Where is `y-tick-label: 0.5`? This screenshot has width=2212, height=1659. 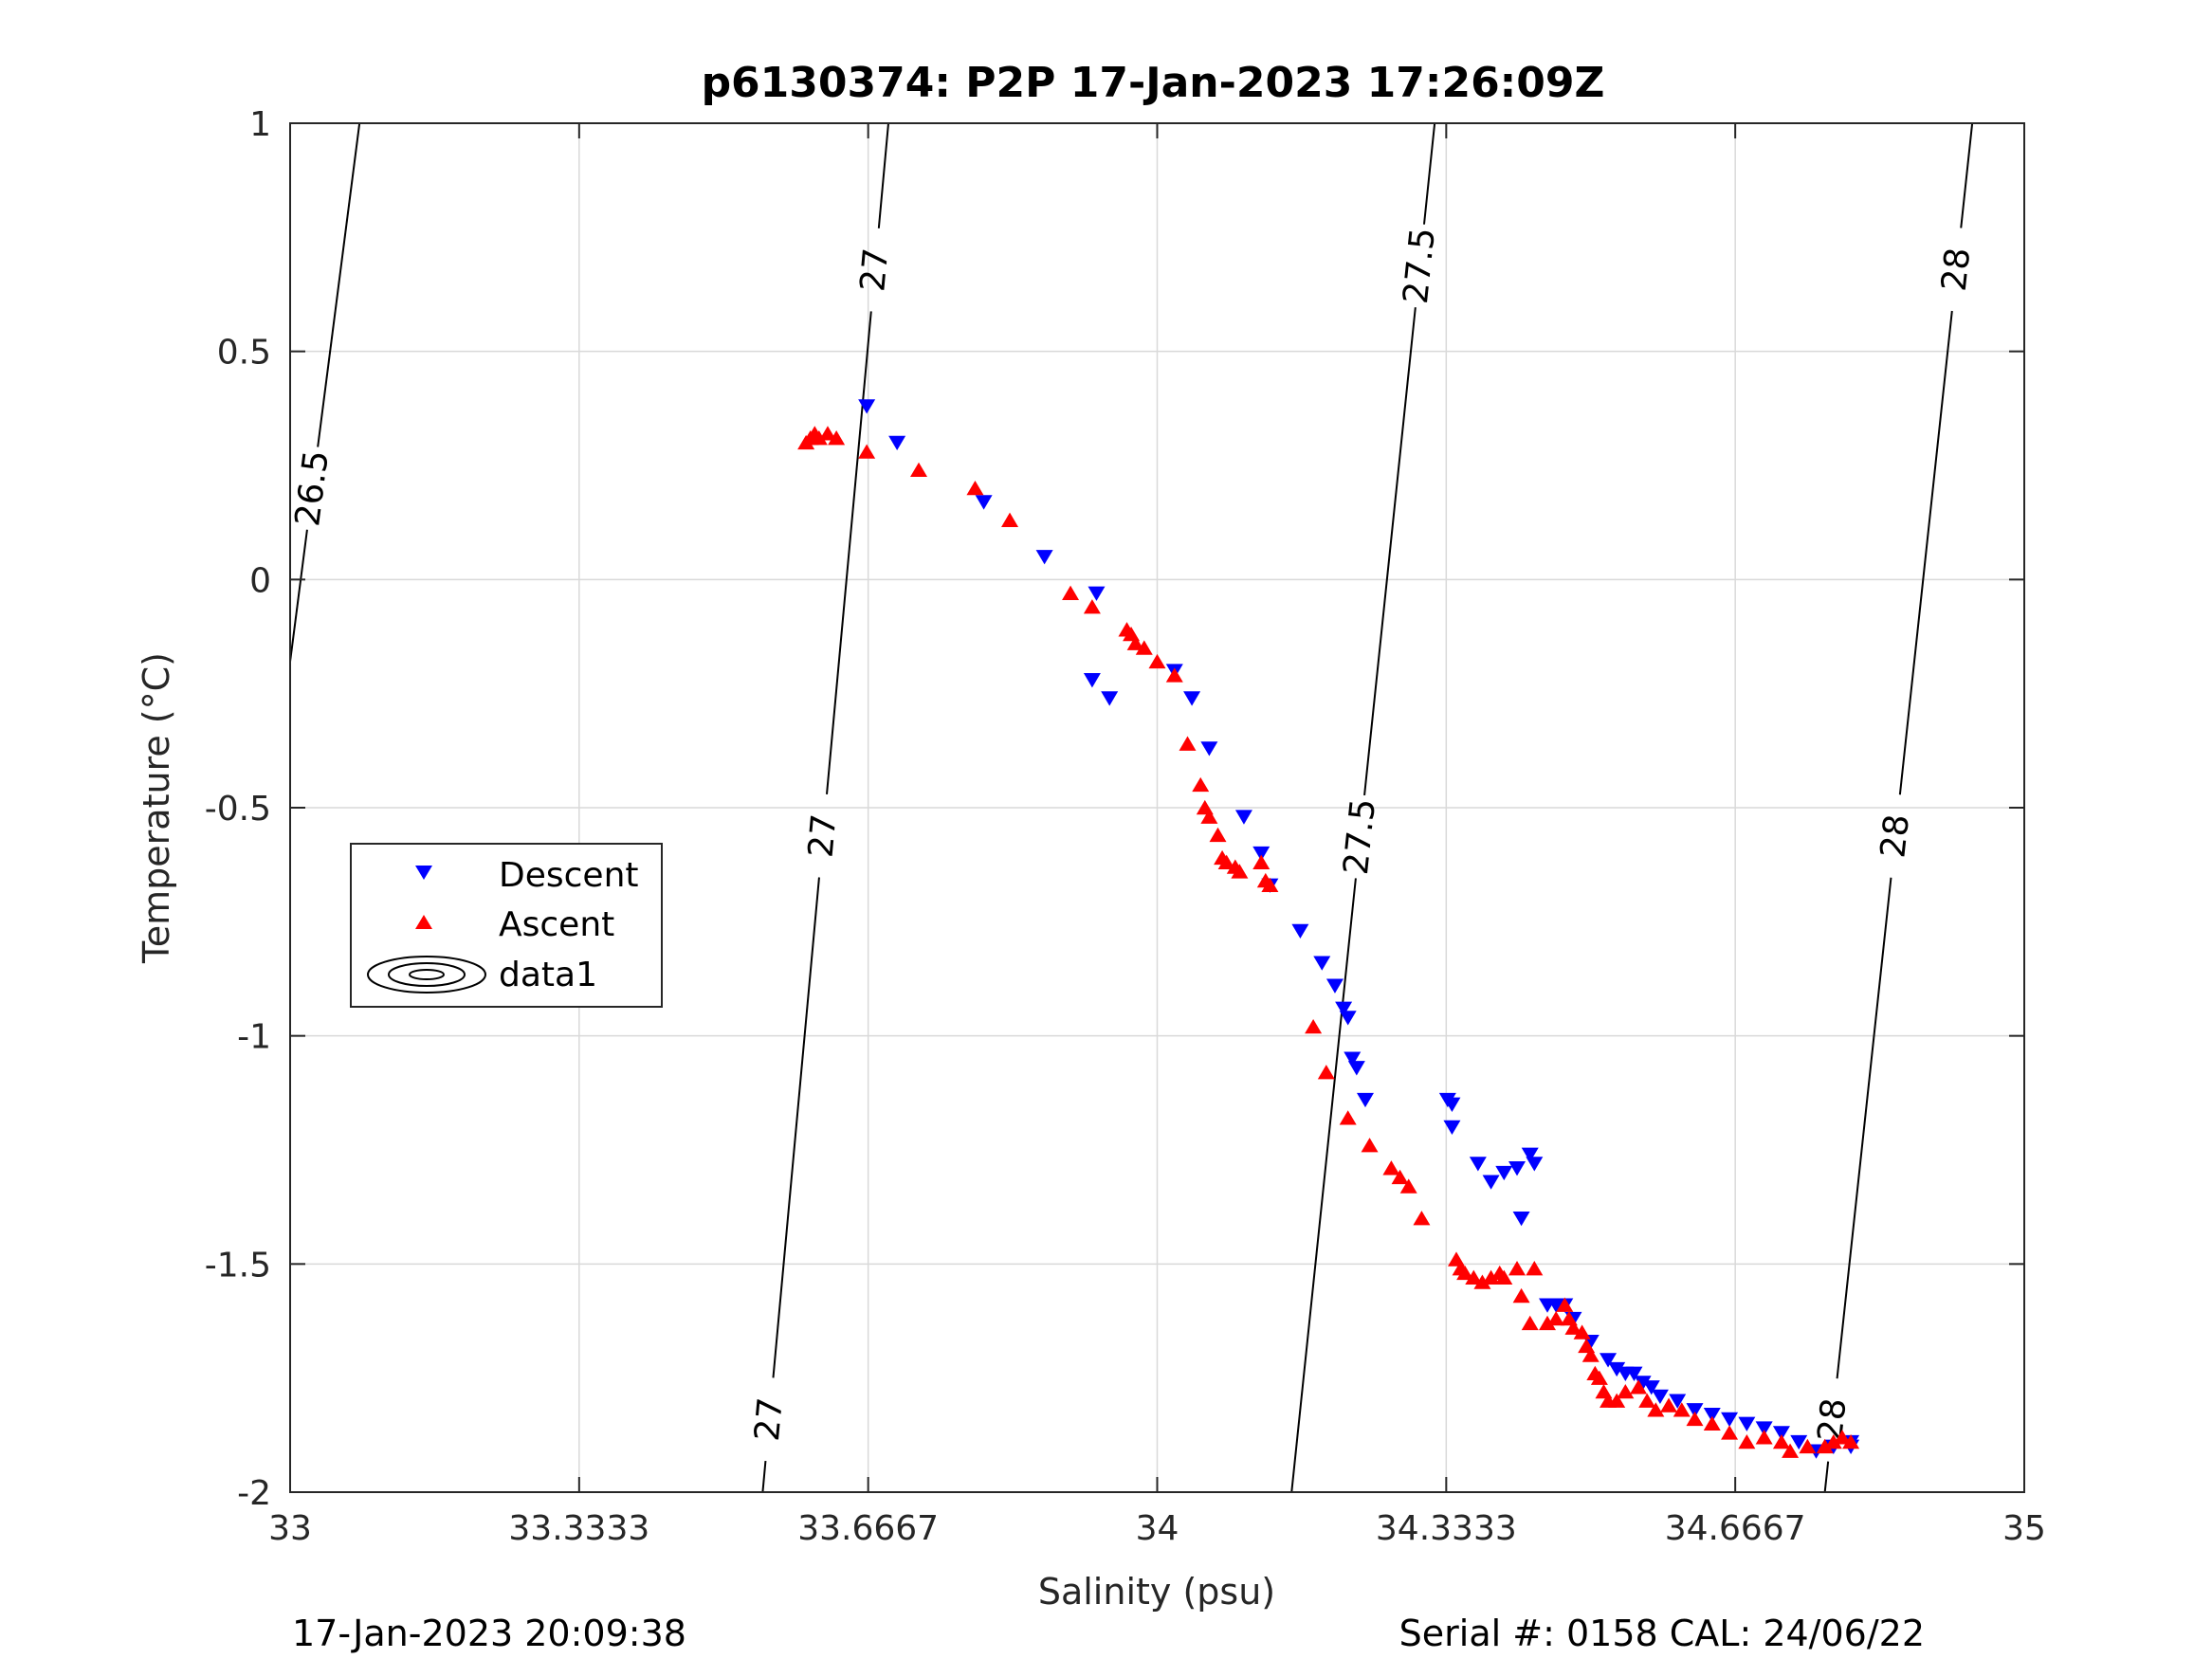
y-tick-label: 0.5 is located at coordinates (244, 353).